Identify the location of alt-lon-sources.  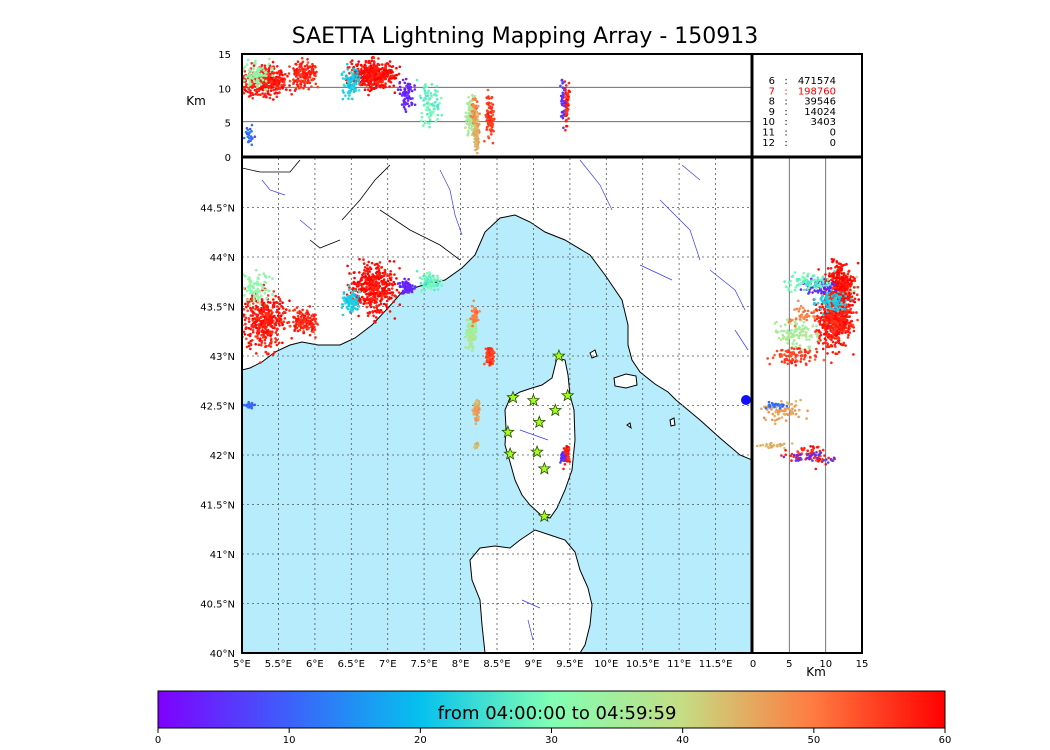
(406, 105).